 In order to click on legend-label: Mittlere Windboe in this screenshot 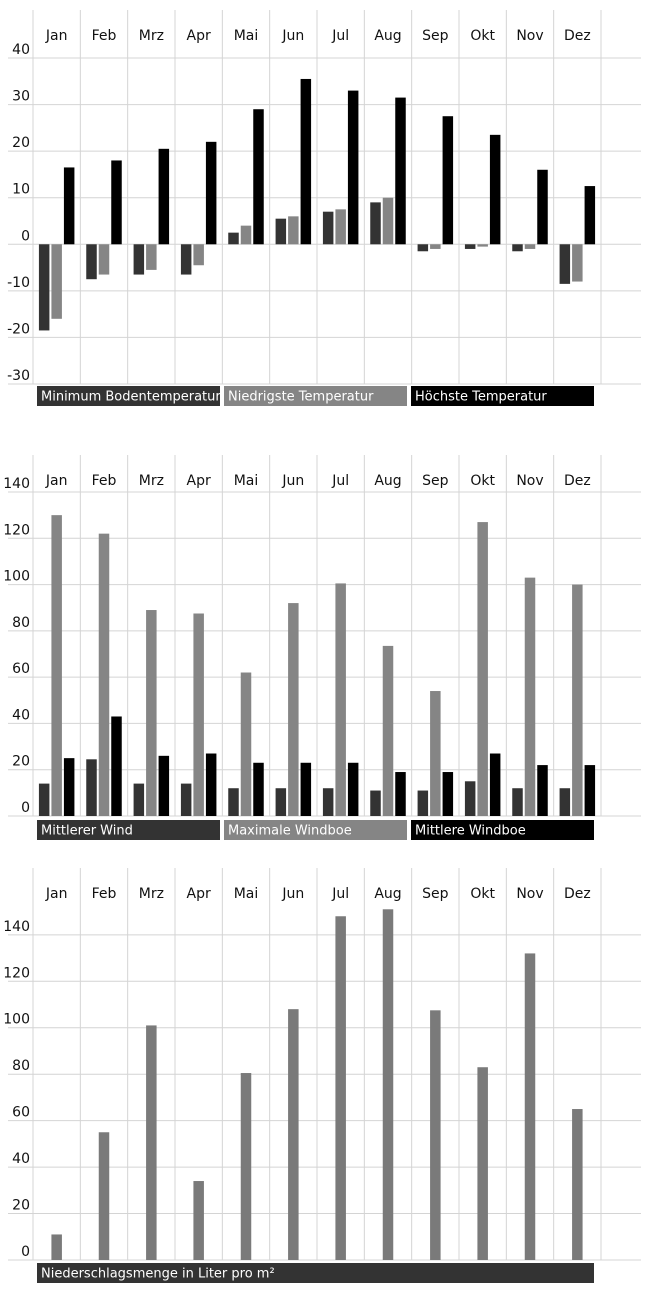, I will do `click(470, 831)`.